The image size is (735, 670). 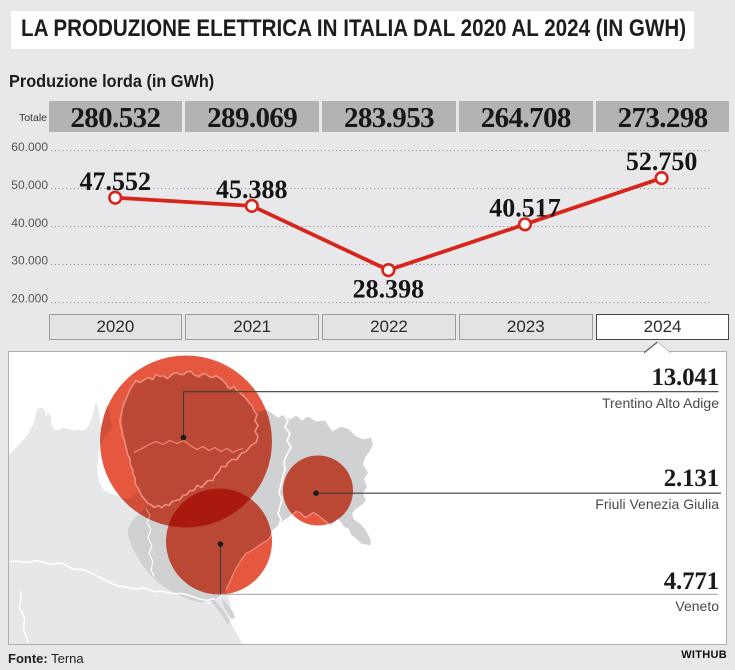 I want to click on svg-text: 30.000, so click(x=29, y=261).